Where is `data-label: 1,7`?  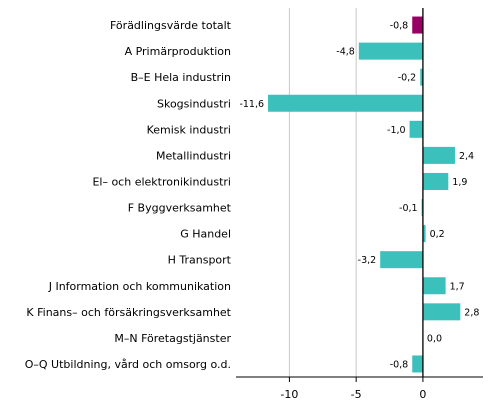
data-label: 1,7 is located at coordinates (457, 286).